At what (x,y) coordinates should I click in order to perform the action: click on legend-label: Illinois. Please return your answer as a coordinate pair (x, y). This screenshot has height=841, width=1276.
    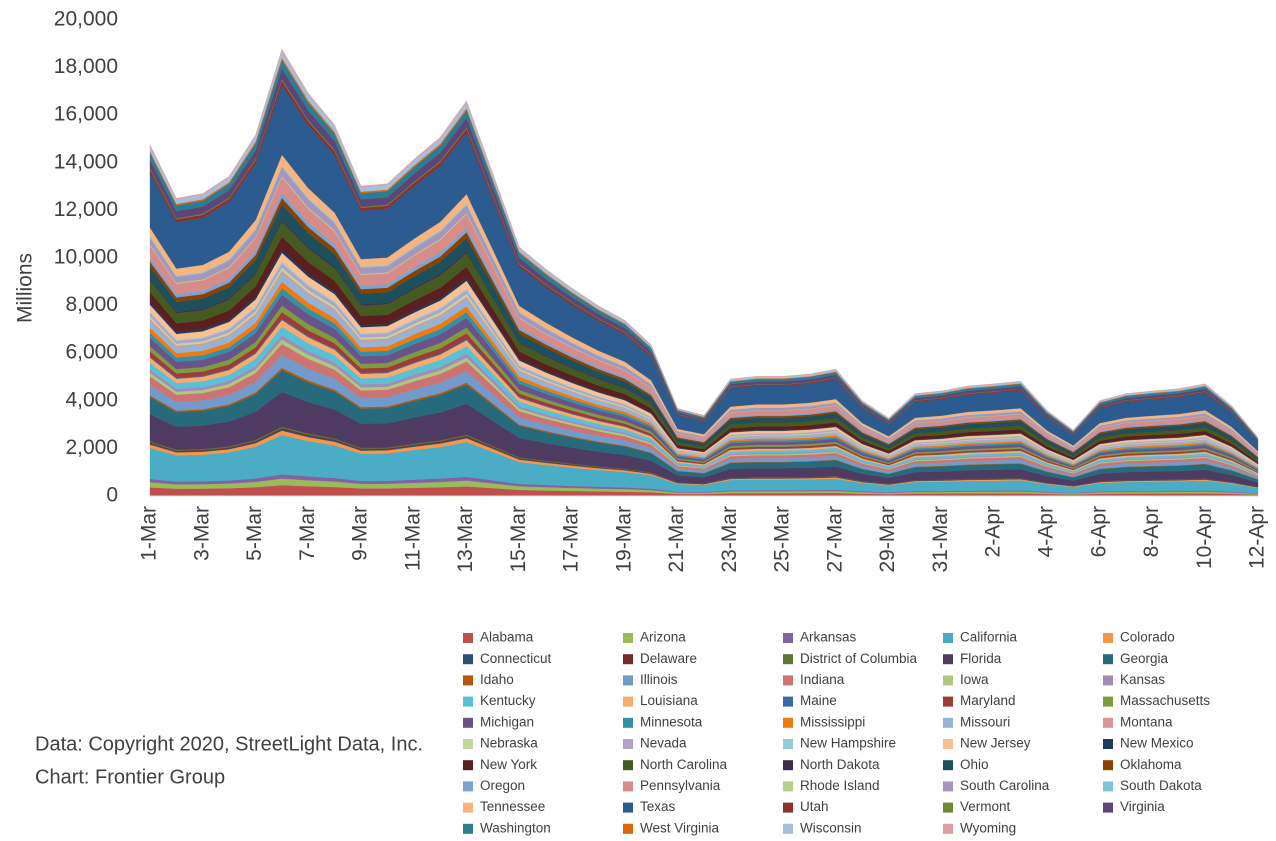
    Looking at the image, I should click on (659, 679).